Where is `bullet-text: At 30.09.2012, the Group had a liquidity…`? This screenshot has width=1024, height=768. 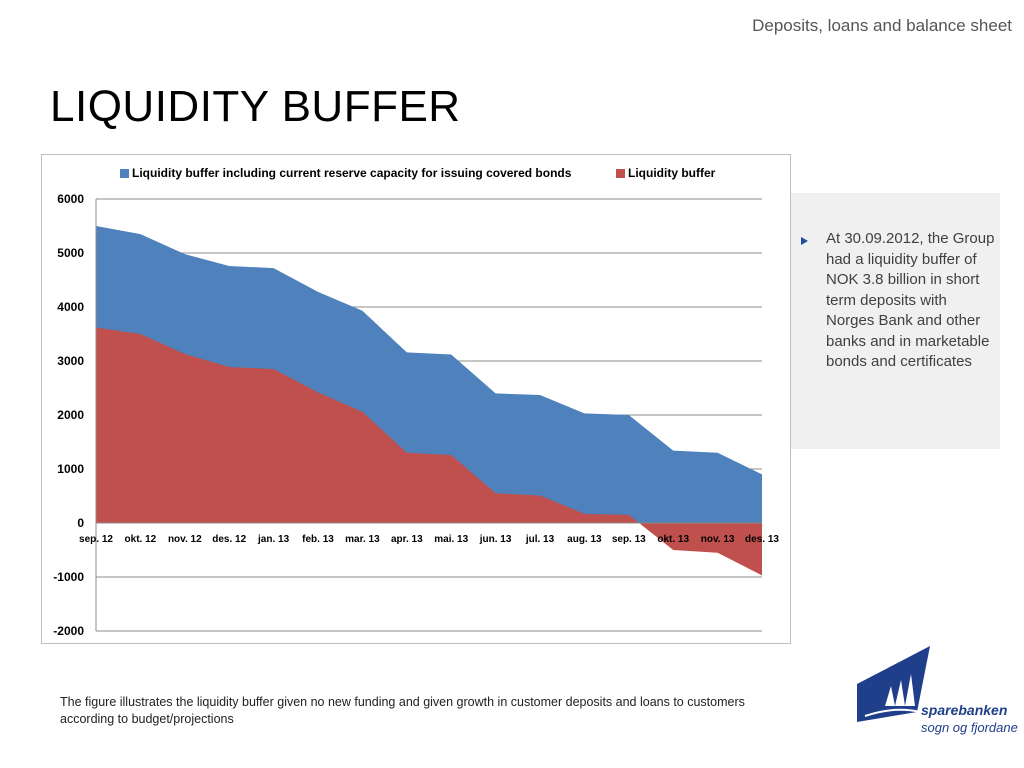 bullet-text: At 30.09.2012, the Group had a liquidity… is located at coordinates (910, 300).